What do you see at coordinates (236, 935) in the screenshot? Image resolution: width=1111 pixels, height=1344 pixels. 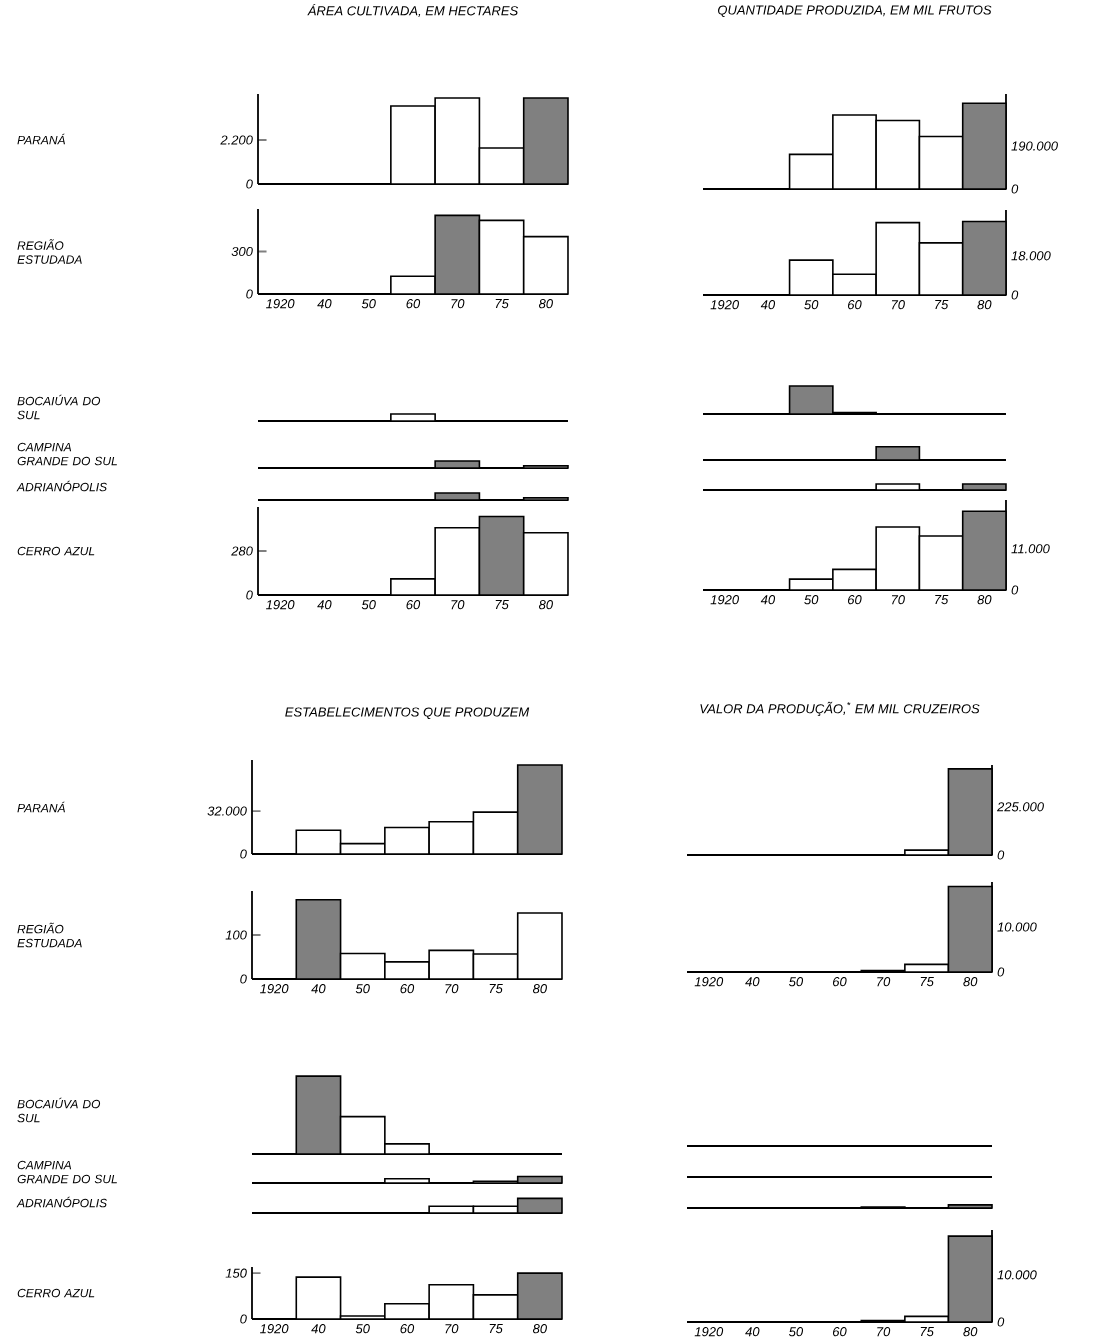 I see `y-tick-label: 100` at bounding box center [236, 935].